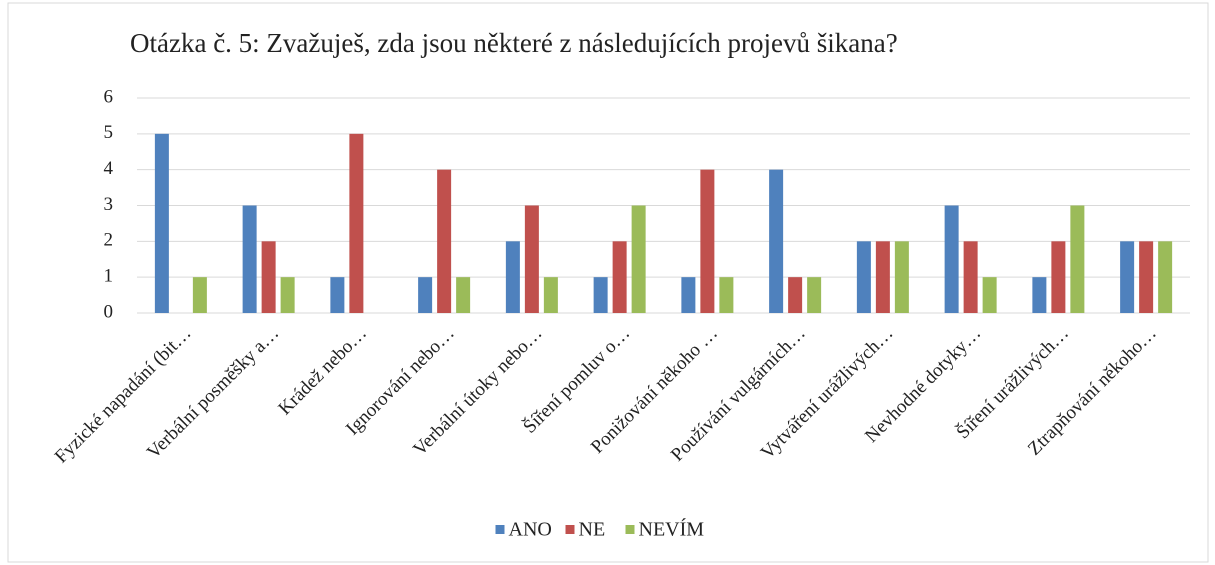 This screenshot has width=1215, height=565. Describe the element at coordinates (530, 530) in the screenshot. I see `legend-label: ANO` at that location.